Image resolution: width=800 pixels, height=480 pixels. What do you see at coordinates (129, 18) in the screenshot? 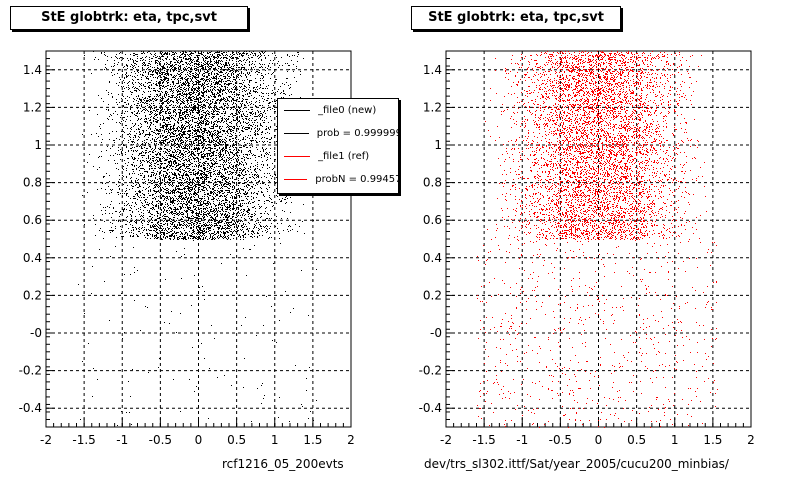
I see `left-plot-title: StE globtrk: eta, tpc,svt` at bounding box center [129, 18].